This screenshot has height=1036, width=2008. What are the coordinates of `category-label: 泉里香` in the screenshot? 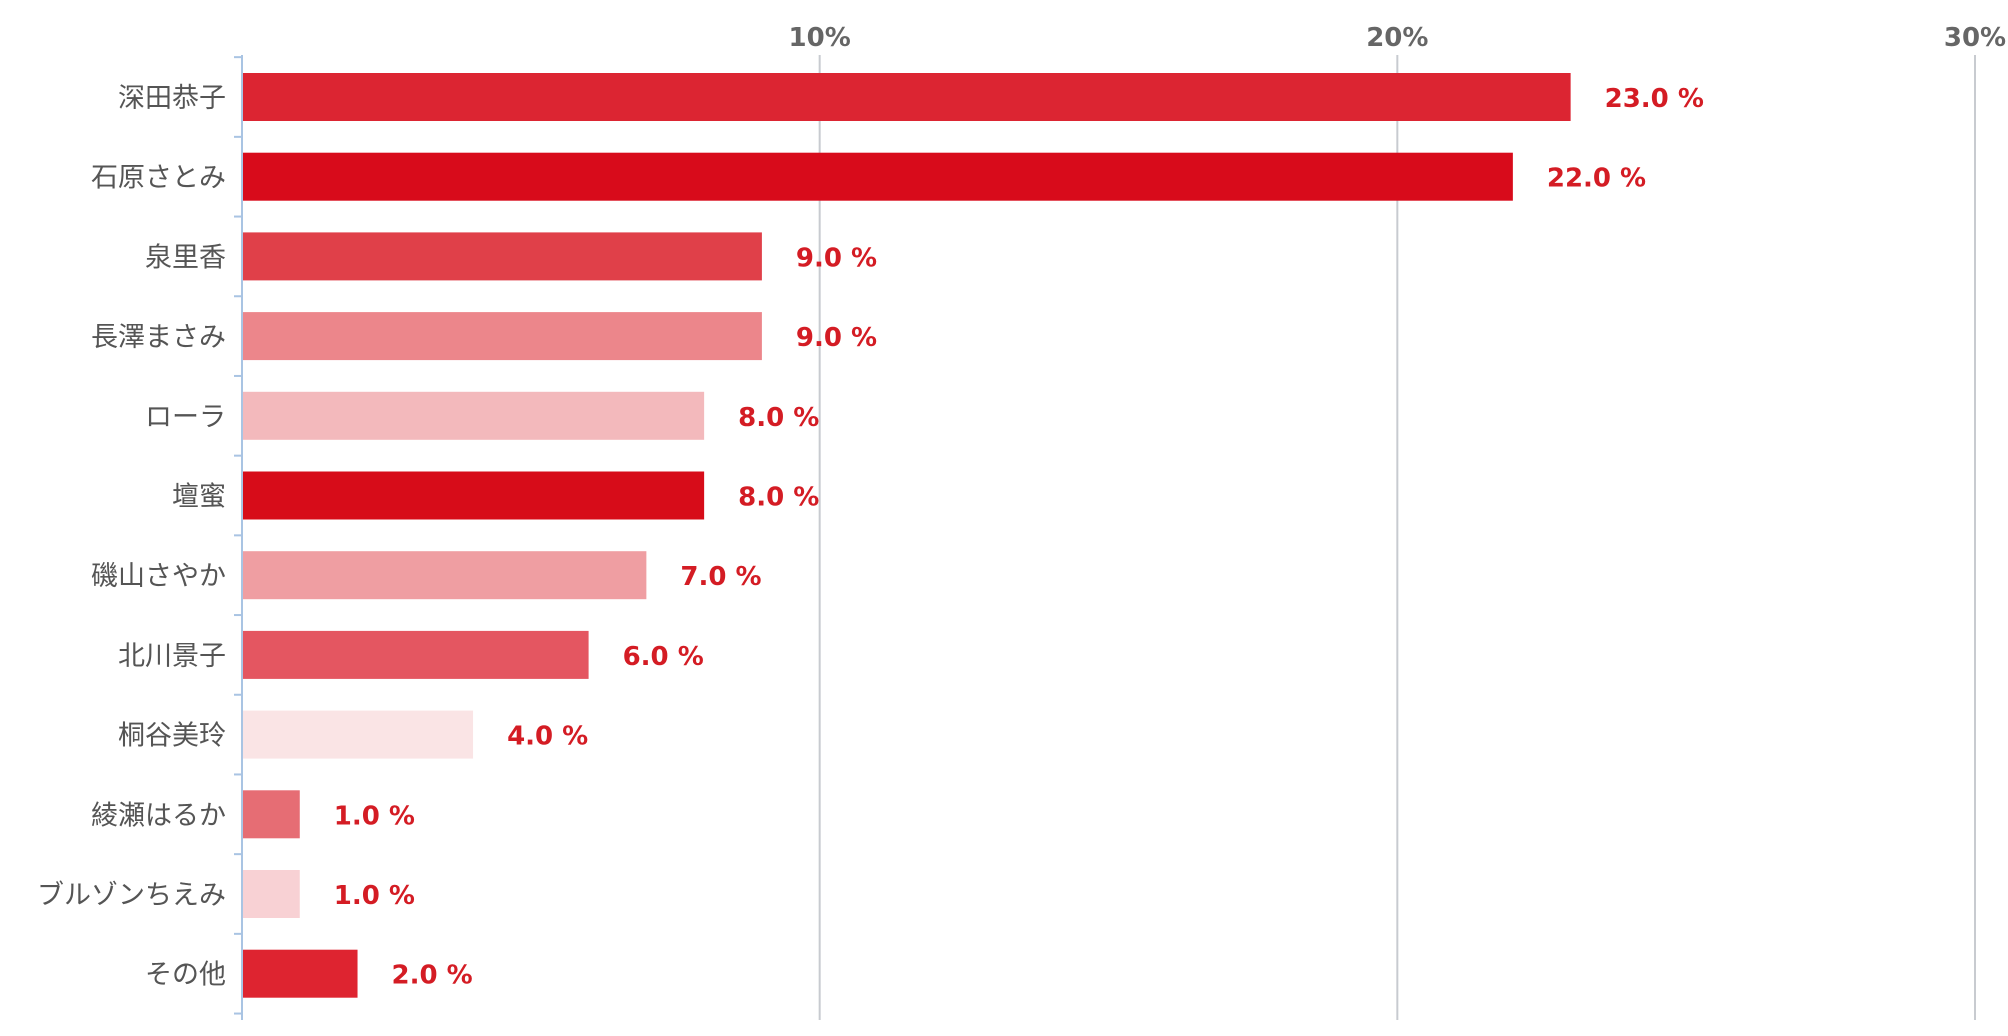 It's located at (185, 257).